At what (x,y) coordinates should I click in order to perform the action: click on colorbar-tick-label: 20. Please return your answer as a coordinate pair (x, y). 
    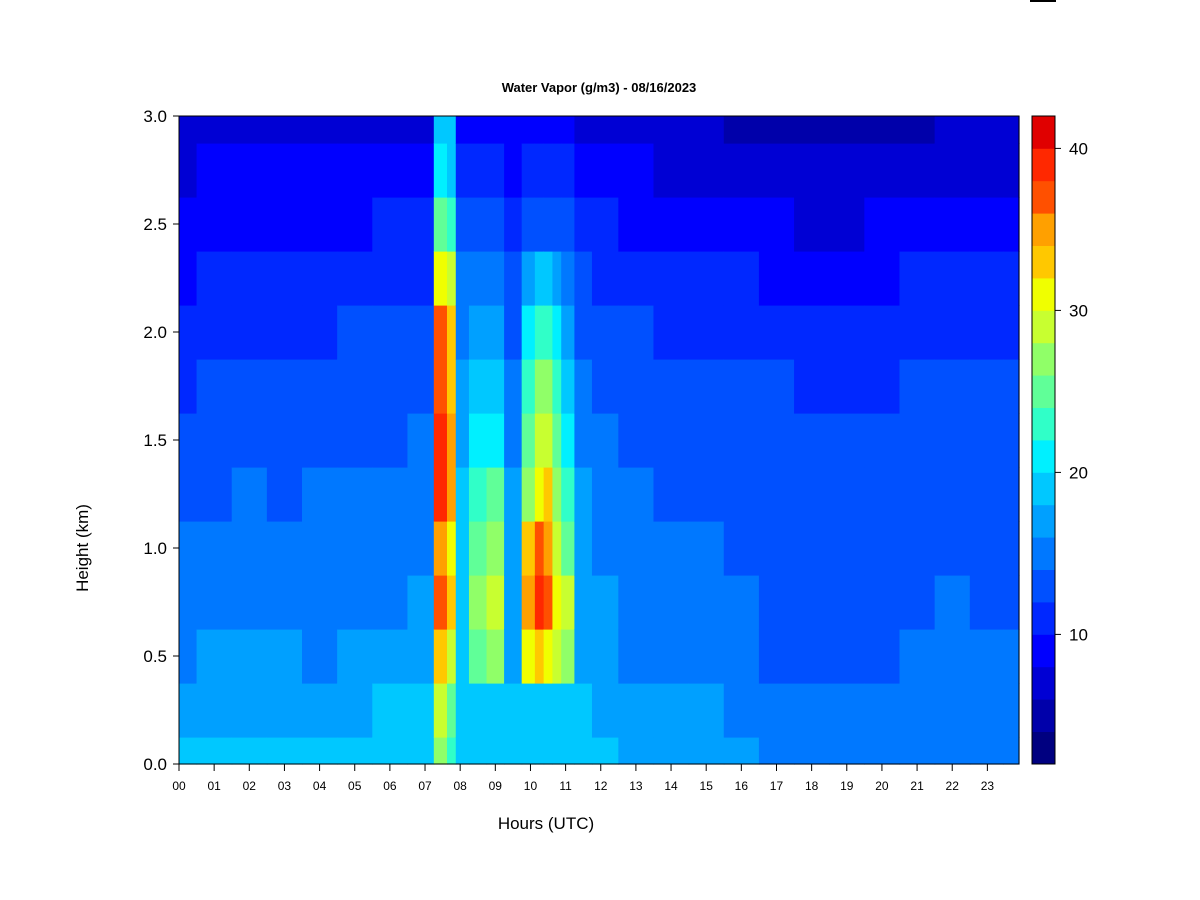
    Looking at the image, I should click on (1078, 472).